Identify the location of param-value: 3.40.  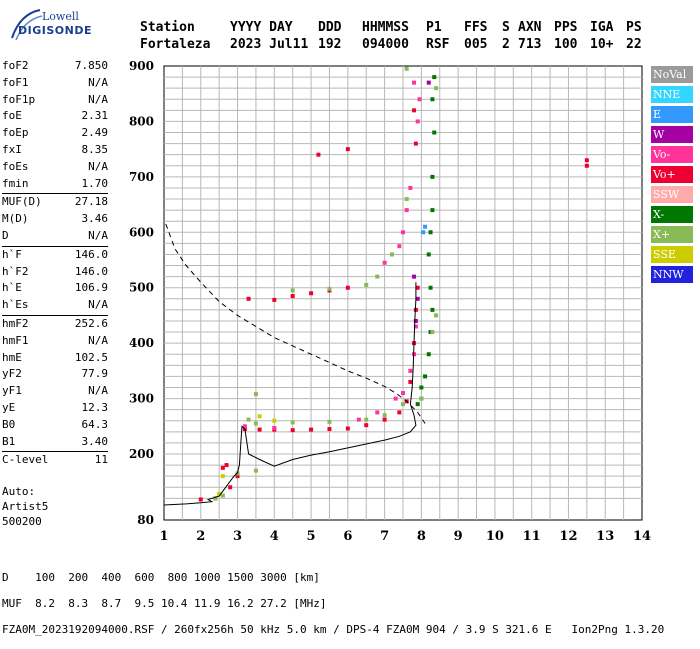
(95, 441).